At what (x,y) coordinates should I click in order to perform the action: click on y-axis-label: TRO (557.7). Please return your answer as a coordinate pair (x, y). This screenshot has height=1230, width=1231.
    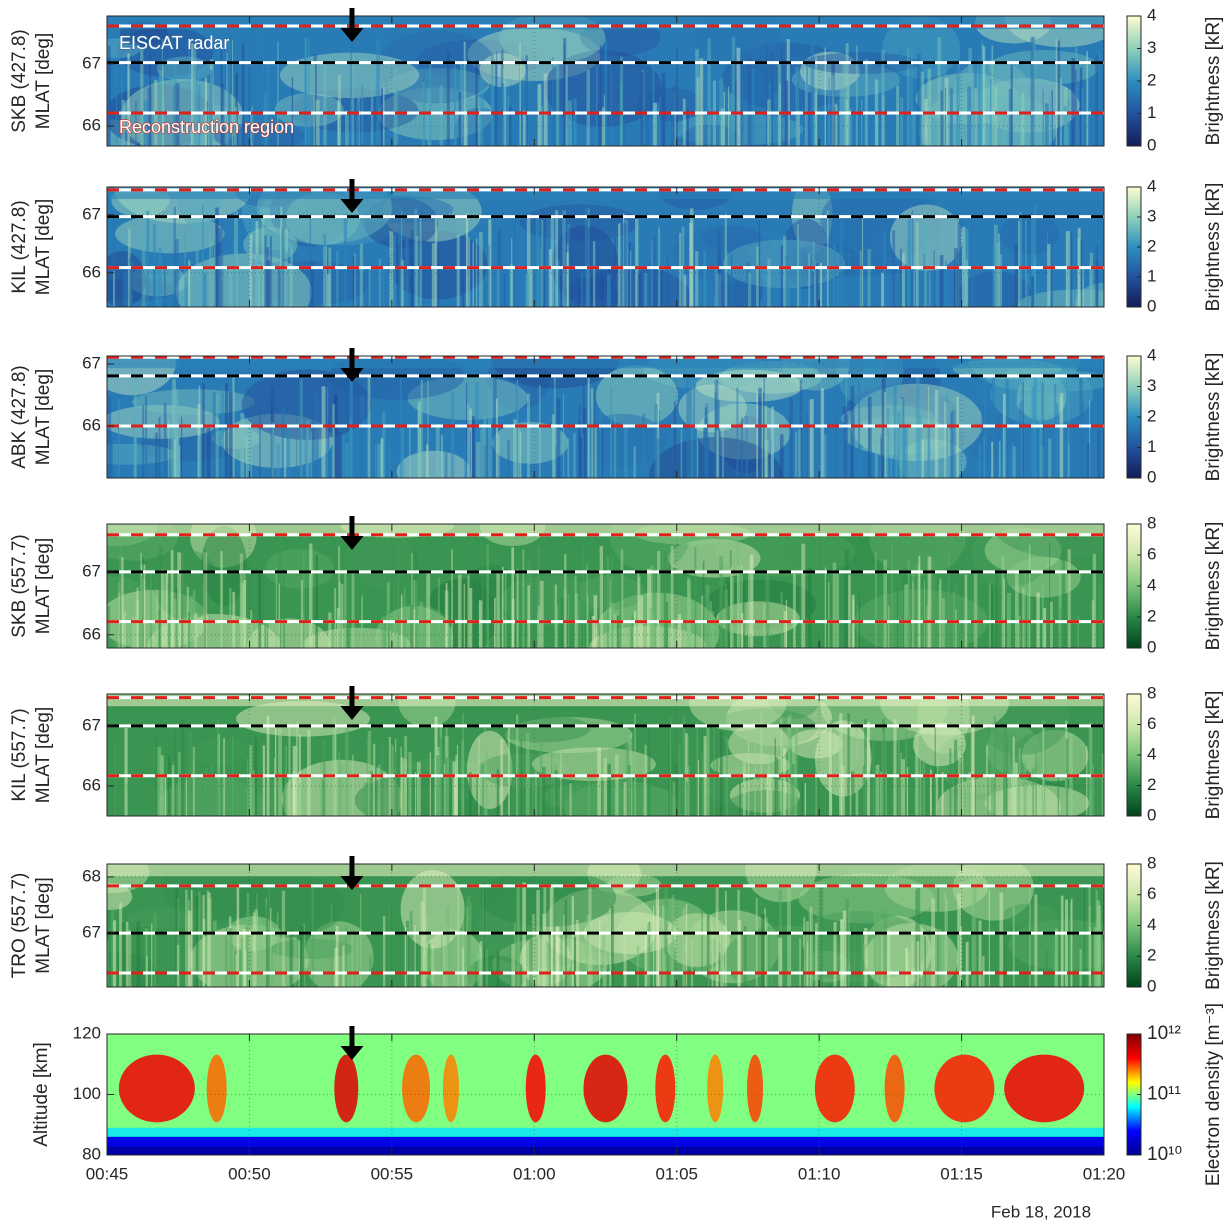
    Looking at the image, I should click on (19, 926).